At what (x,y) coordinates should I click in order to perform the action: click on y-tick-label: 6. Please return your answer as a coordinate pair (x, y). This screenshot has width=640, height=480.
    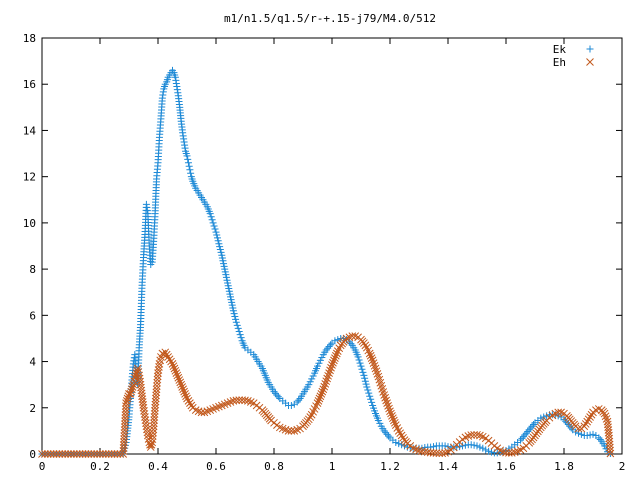
    Looking at the image, I should click on (32, 315).